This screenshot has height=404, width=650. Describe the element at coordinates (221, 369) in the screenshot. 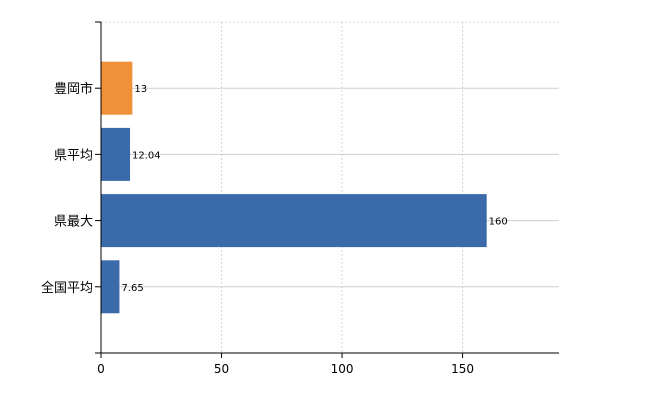

I see `x-tick-label-1: 50` at that location.